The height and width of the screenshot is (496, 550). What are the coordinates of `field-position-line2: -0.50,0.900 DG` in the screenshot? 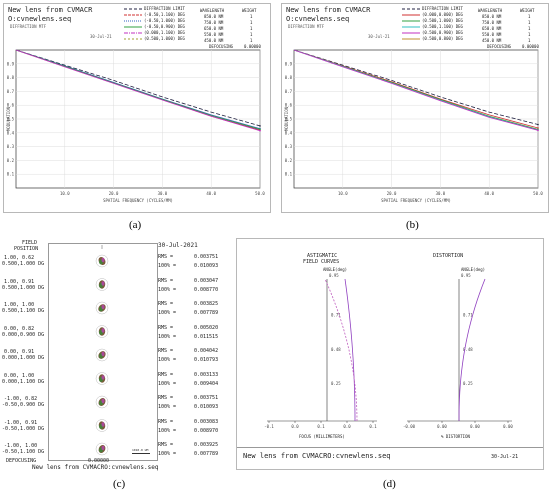 It's located at (23, 405).